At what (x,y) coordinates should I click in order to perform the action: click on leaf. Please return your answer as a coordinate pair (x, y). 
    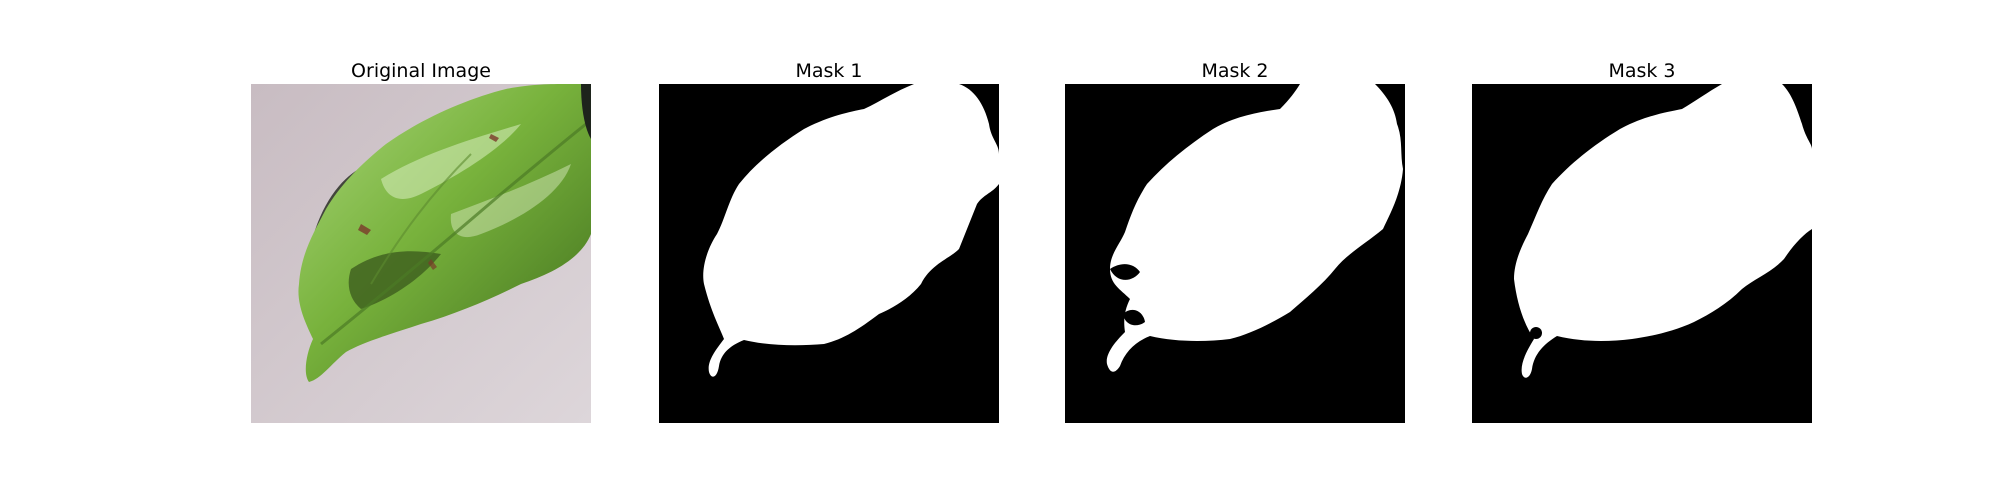
    Looking at the image, I should click on (444, 233).